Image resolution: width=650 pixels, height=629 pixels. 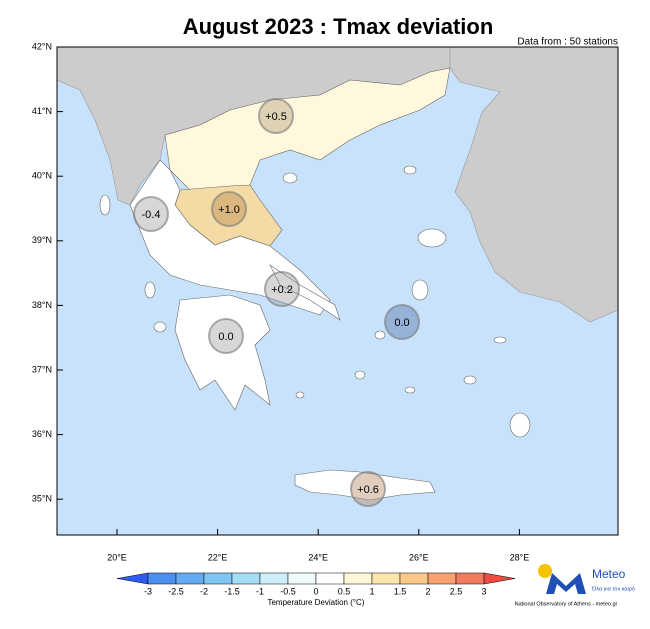 What do you see at coordinates (534, 184) in the screenshot?
I see `turkey` at bounding box center [534, 184].